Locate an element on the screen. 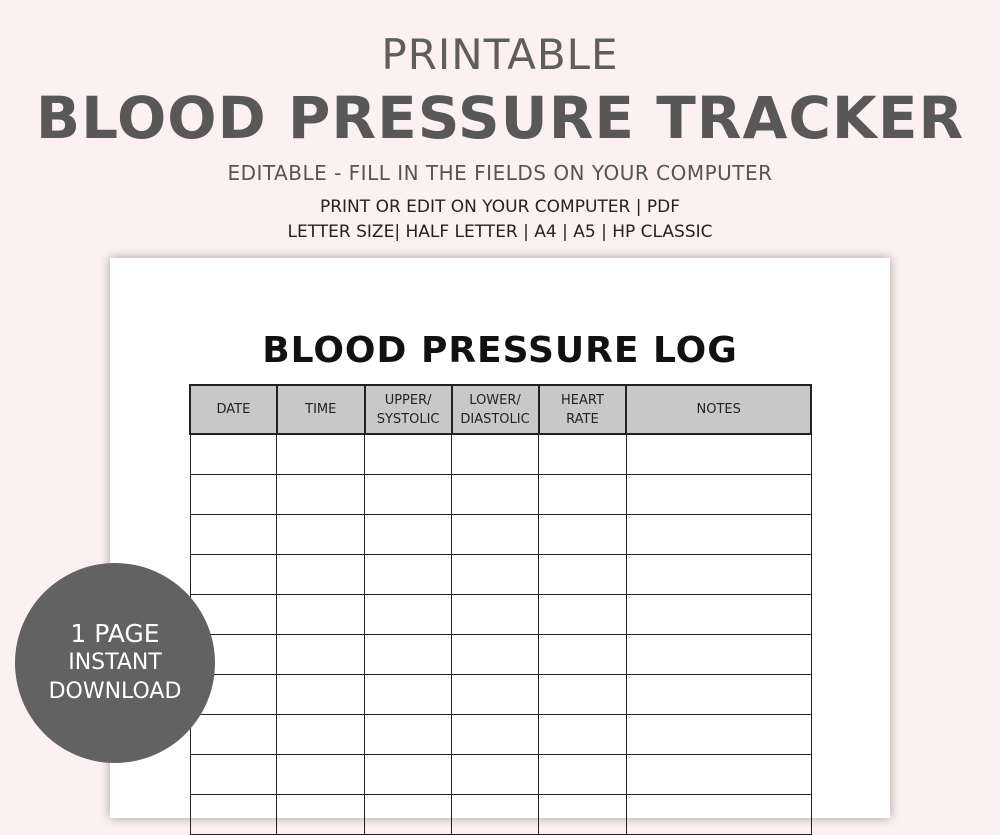 The image size is (1000, 835). column-header-text: UPPER/ is located at coordinates (408, 400).